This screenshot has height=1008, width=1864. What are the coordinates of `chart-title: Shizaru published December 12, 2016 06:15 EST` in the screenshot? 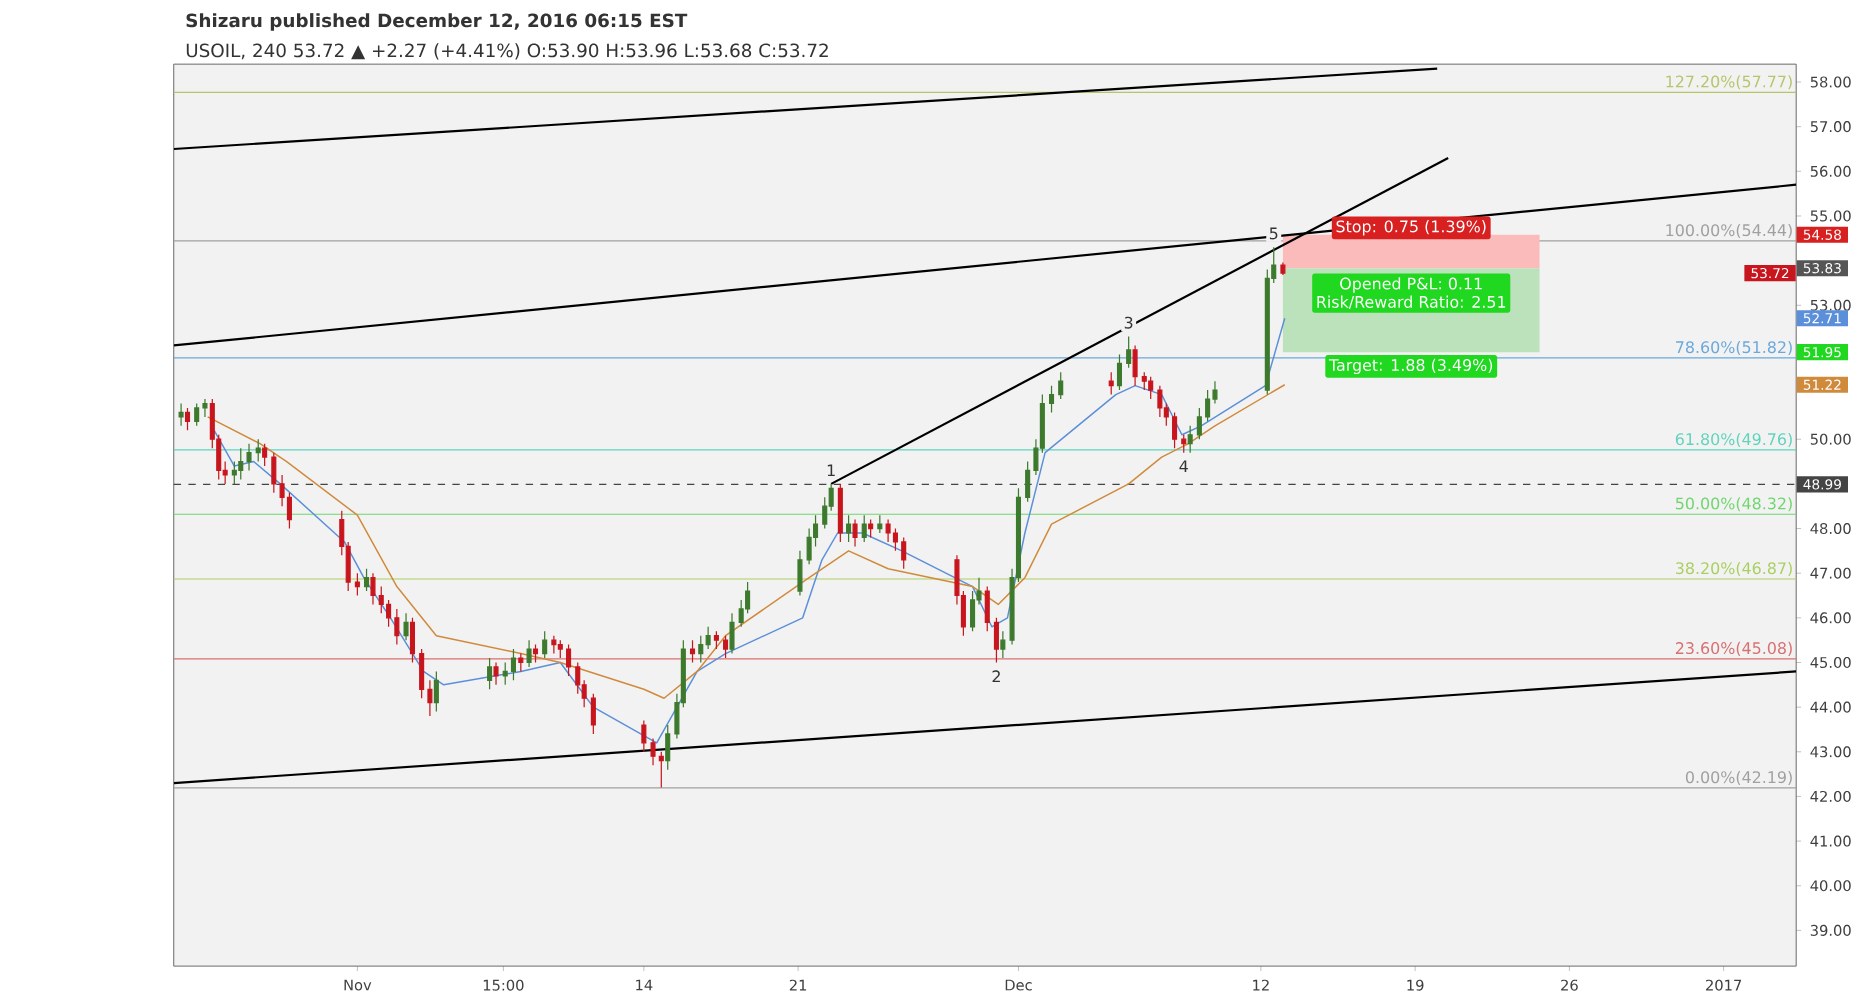 It's located at (437, 22).